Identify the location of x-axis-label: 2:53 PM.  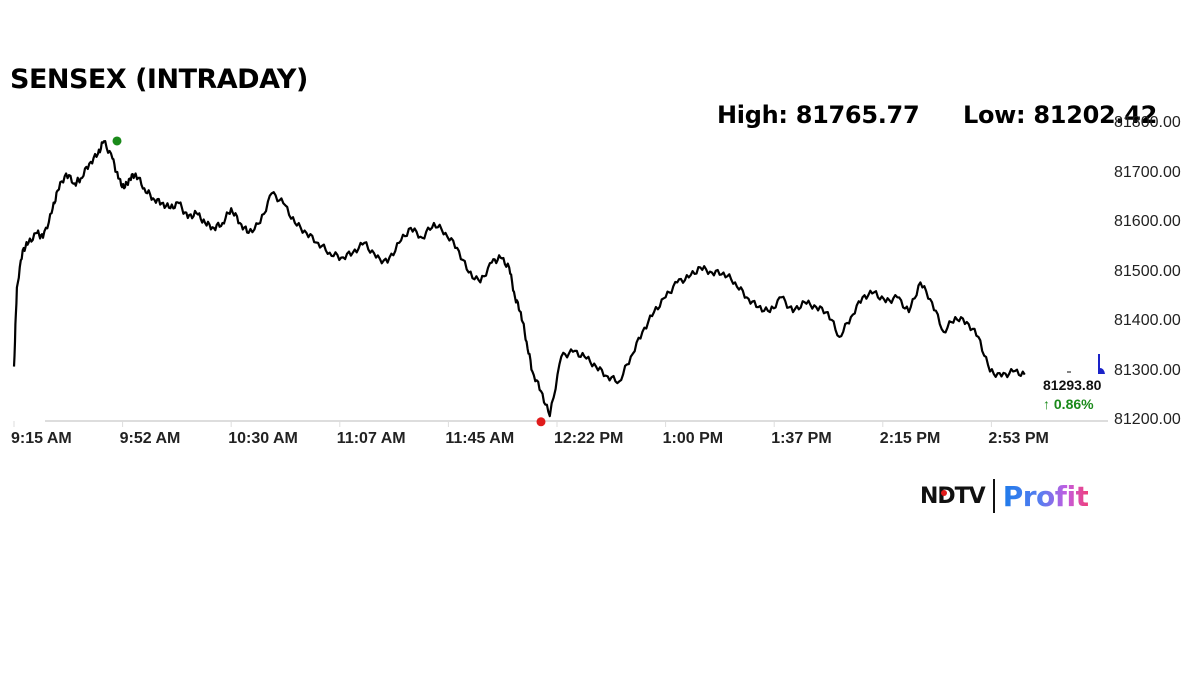
(1018, 438).